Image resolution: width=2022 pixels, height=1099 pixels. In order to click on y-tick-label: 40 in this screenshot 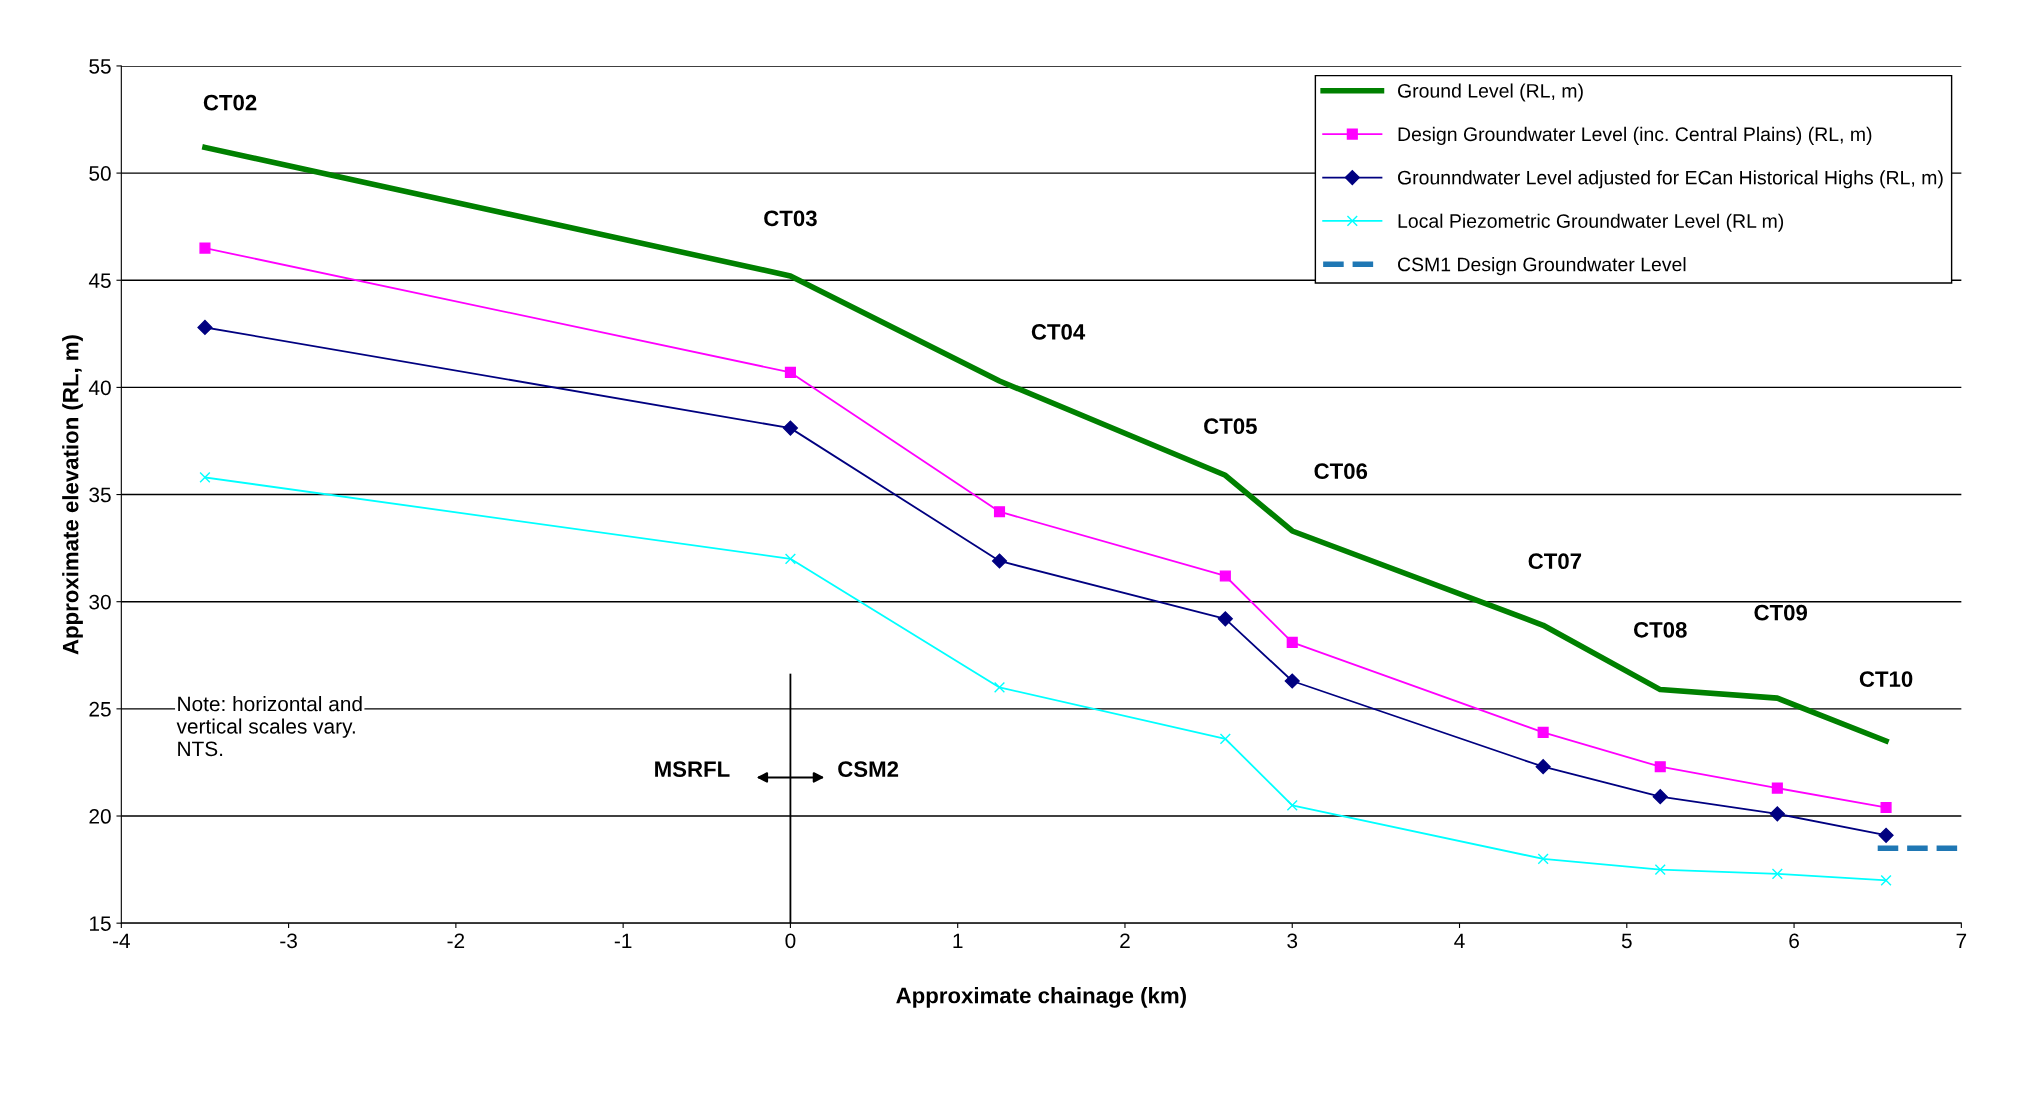, I will do `click(99, 388)`.